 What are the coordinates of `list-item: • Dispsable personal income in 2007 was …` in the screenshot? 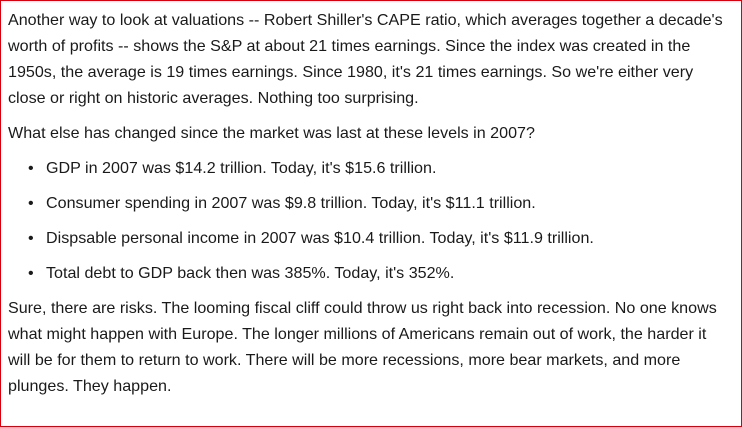 It's located at (380, 238).